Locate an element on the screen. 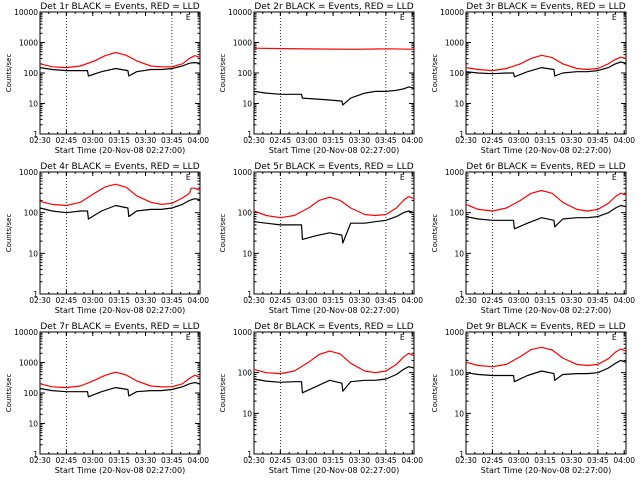 Image resolution: width=640 pixels, height=480 pixels. panel-title: Det 1r BLACK = Events, RED = LLD is located at coordinates (119, 7).